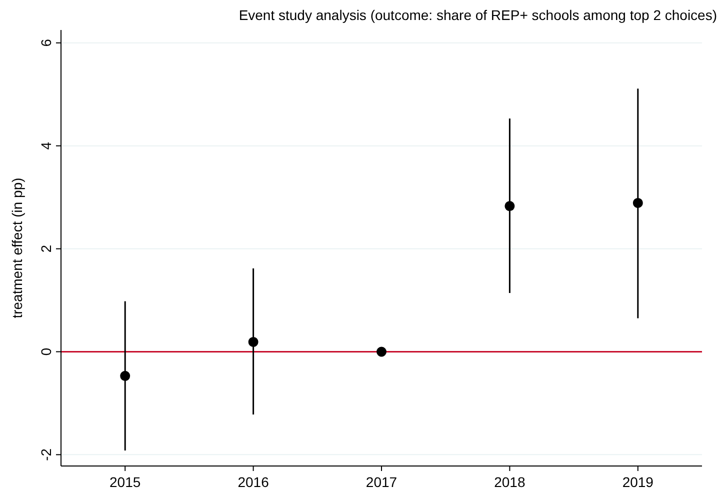 The height and width of the screenshot is (499, 721). Describe the element at coordinates (46, 42) in the screenshot. I see `y-tick-label: 6` at that location.